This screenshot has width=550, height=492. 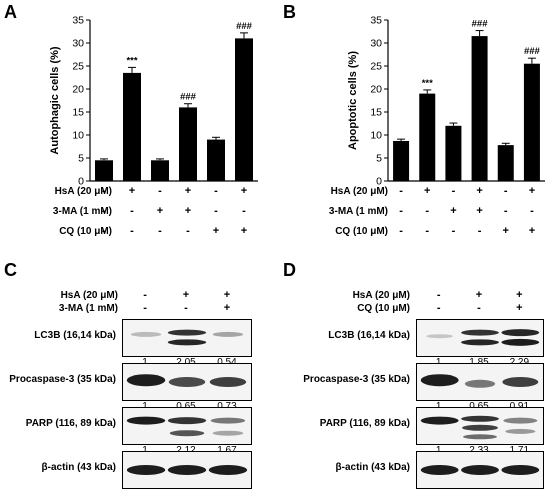 I want to click on blot-c-blot-label: LC3B (16,14 kDa), so click(x=75, y=335).